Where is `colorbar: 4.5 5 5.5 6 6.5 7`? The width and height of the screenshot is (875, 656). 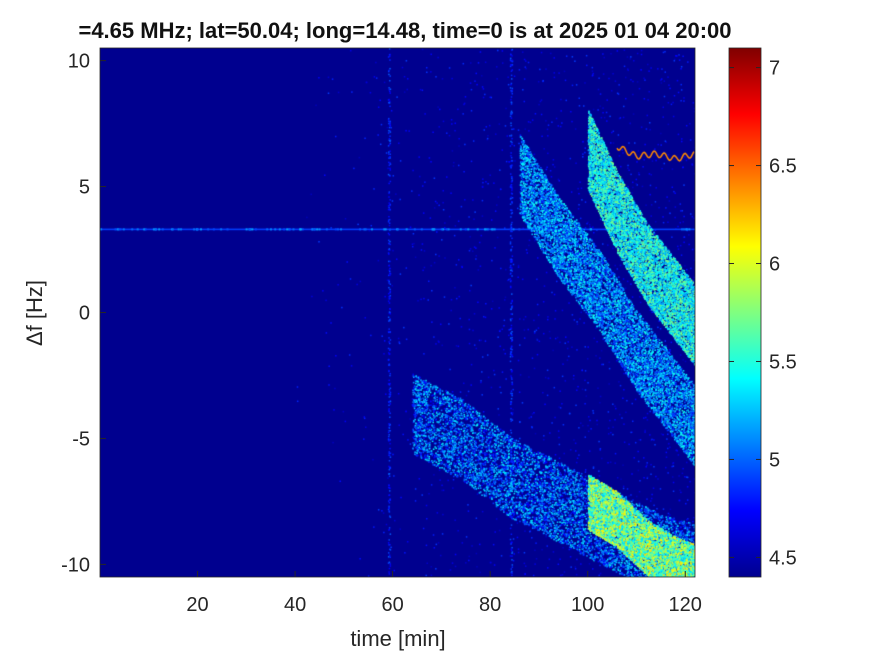
colorbar: 4.5 5 5.5 6 6.5 7 is located at coordinates (762, 312).